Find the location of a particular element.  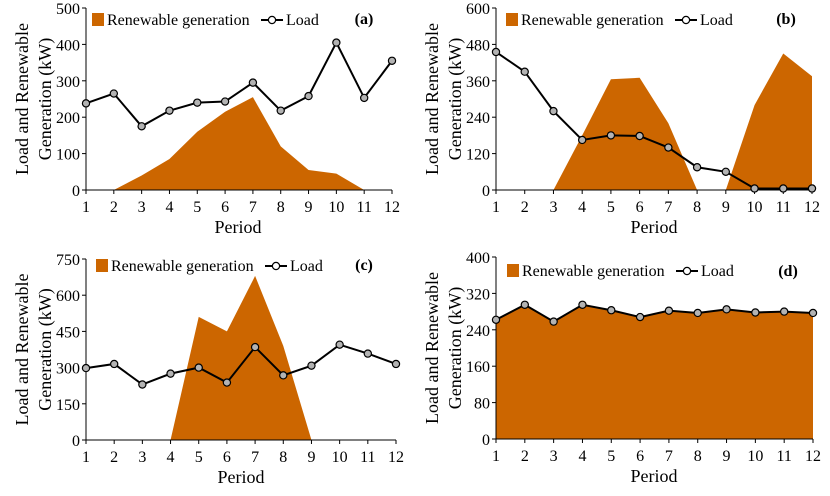

legend-load-label: Load is located at coordinates (717, 271).